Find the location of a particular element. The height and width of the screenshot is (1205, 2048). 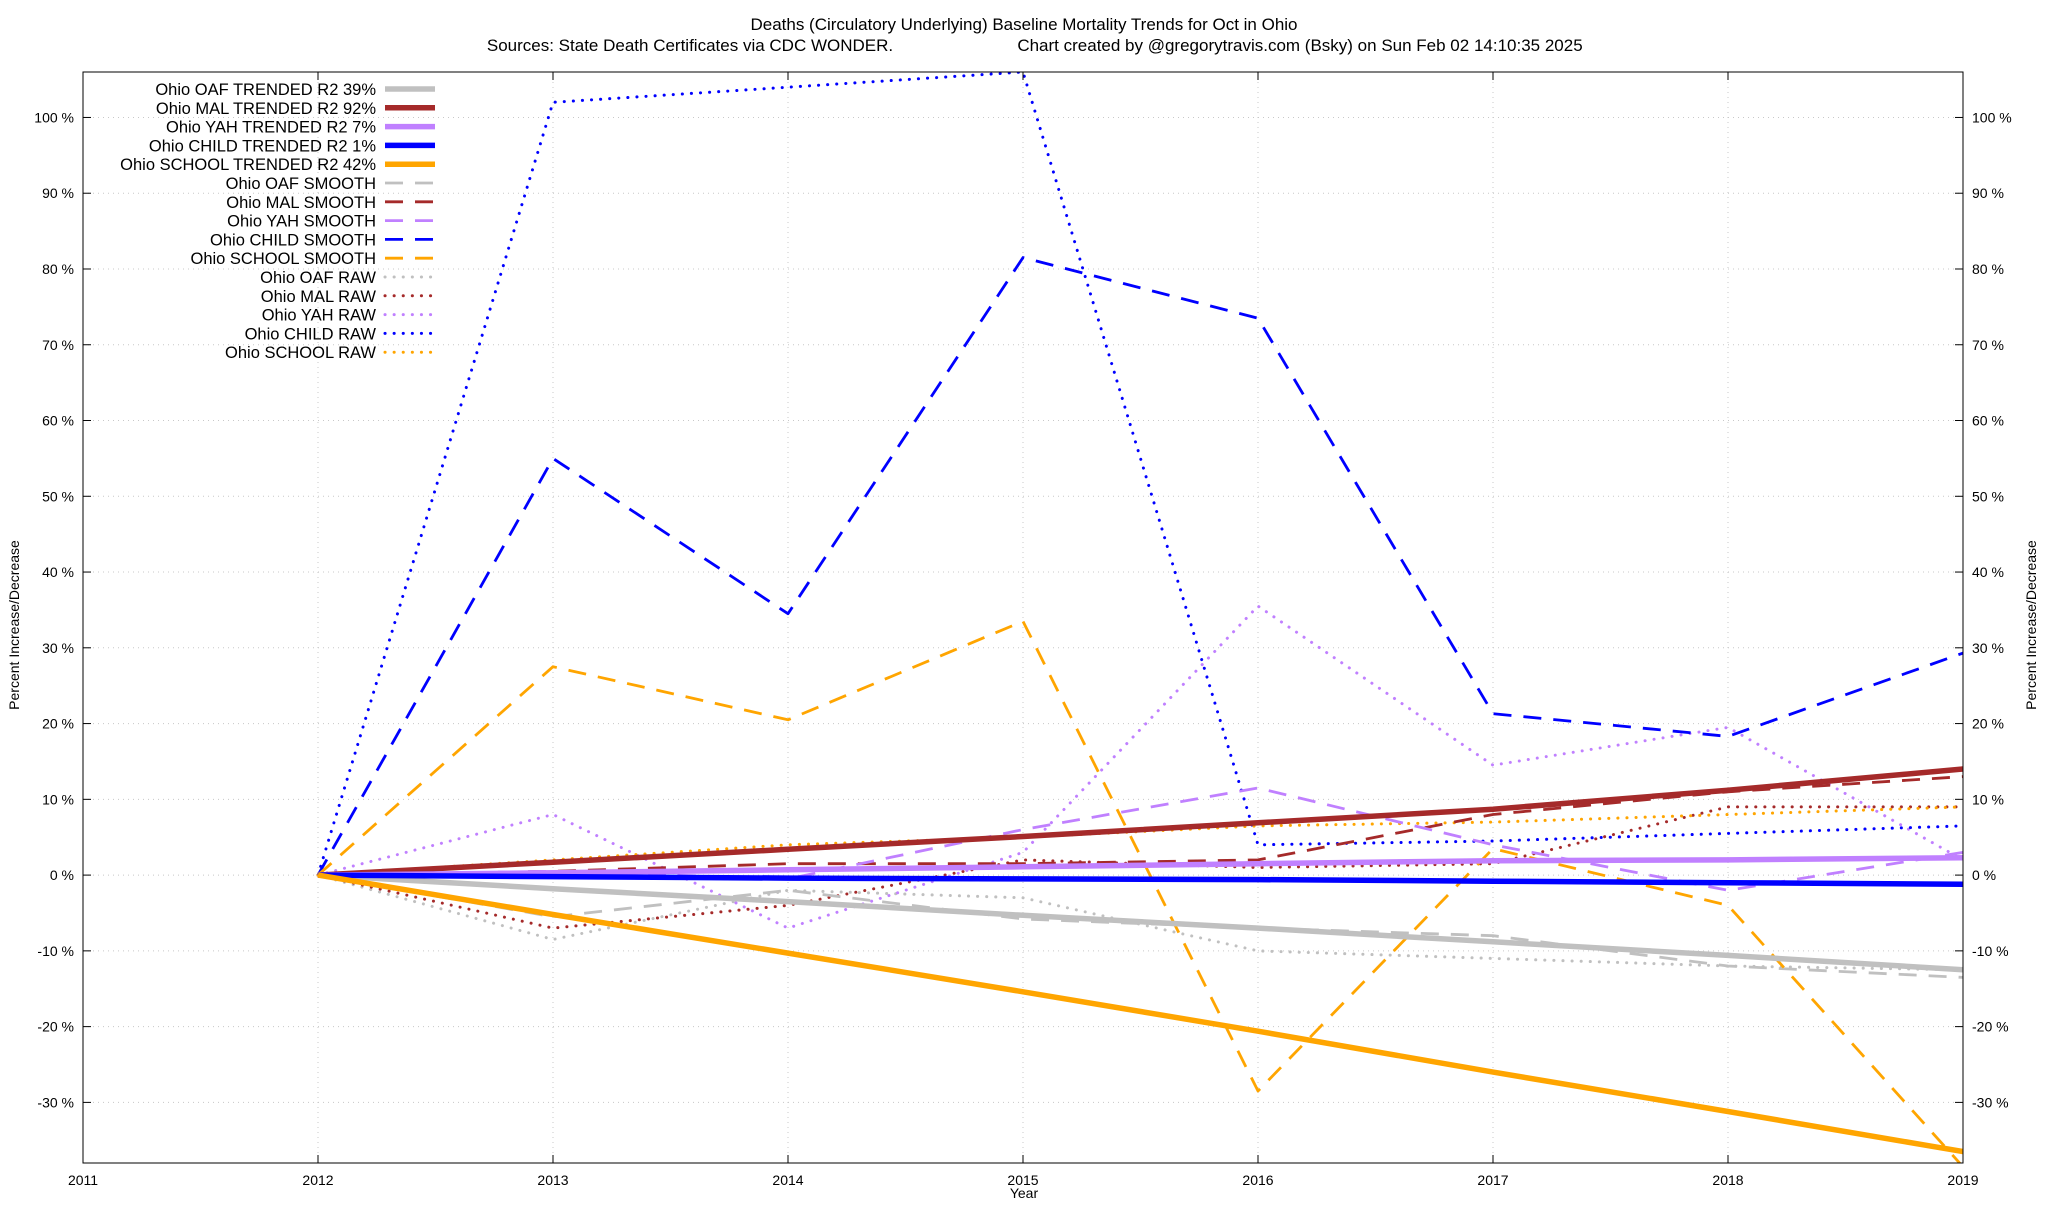

x-tick-label: 2013 is located at coordinates (552, 1180).